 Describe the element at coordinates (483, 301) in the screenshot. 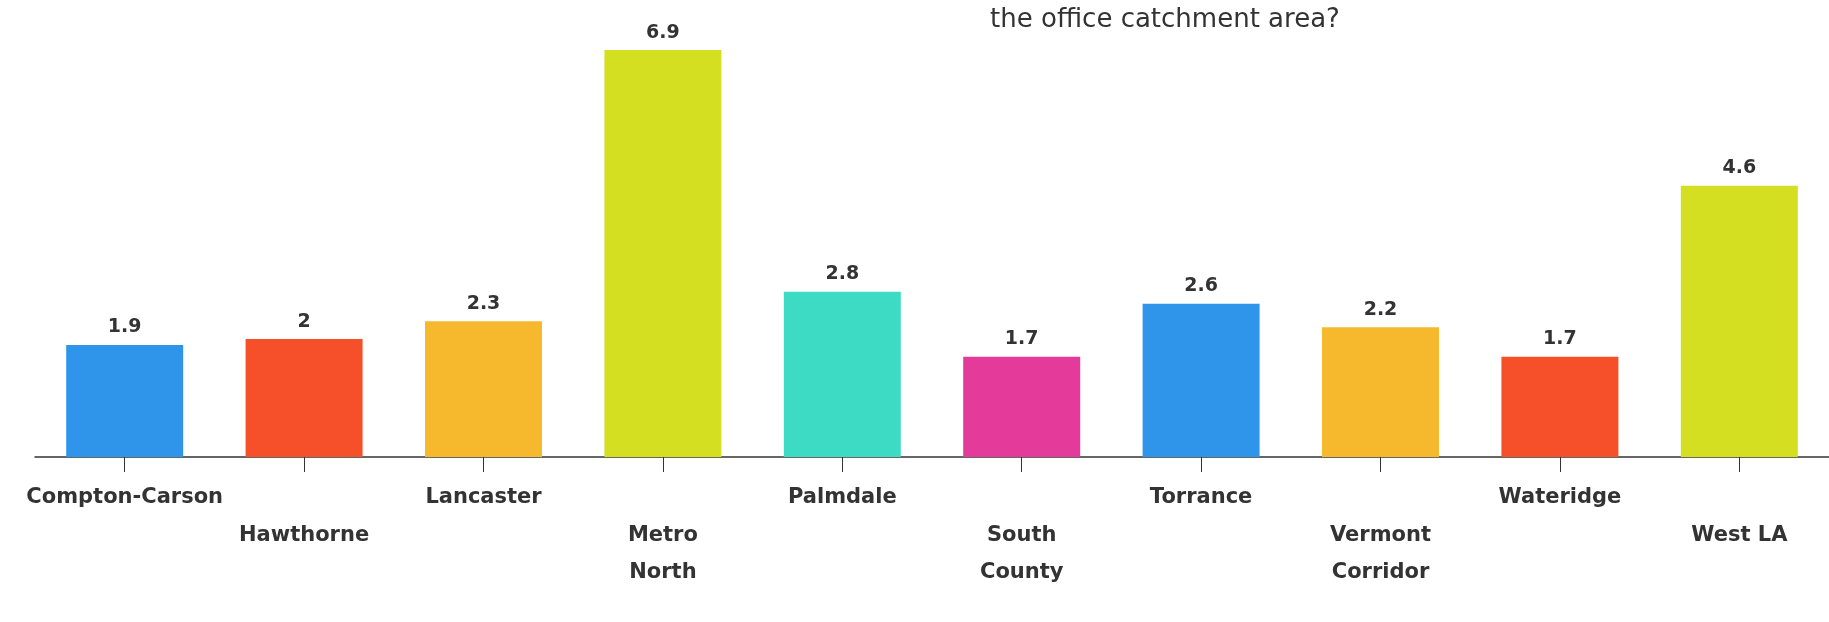

I see `data-label: 2.3` at that location.